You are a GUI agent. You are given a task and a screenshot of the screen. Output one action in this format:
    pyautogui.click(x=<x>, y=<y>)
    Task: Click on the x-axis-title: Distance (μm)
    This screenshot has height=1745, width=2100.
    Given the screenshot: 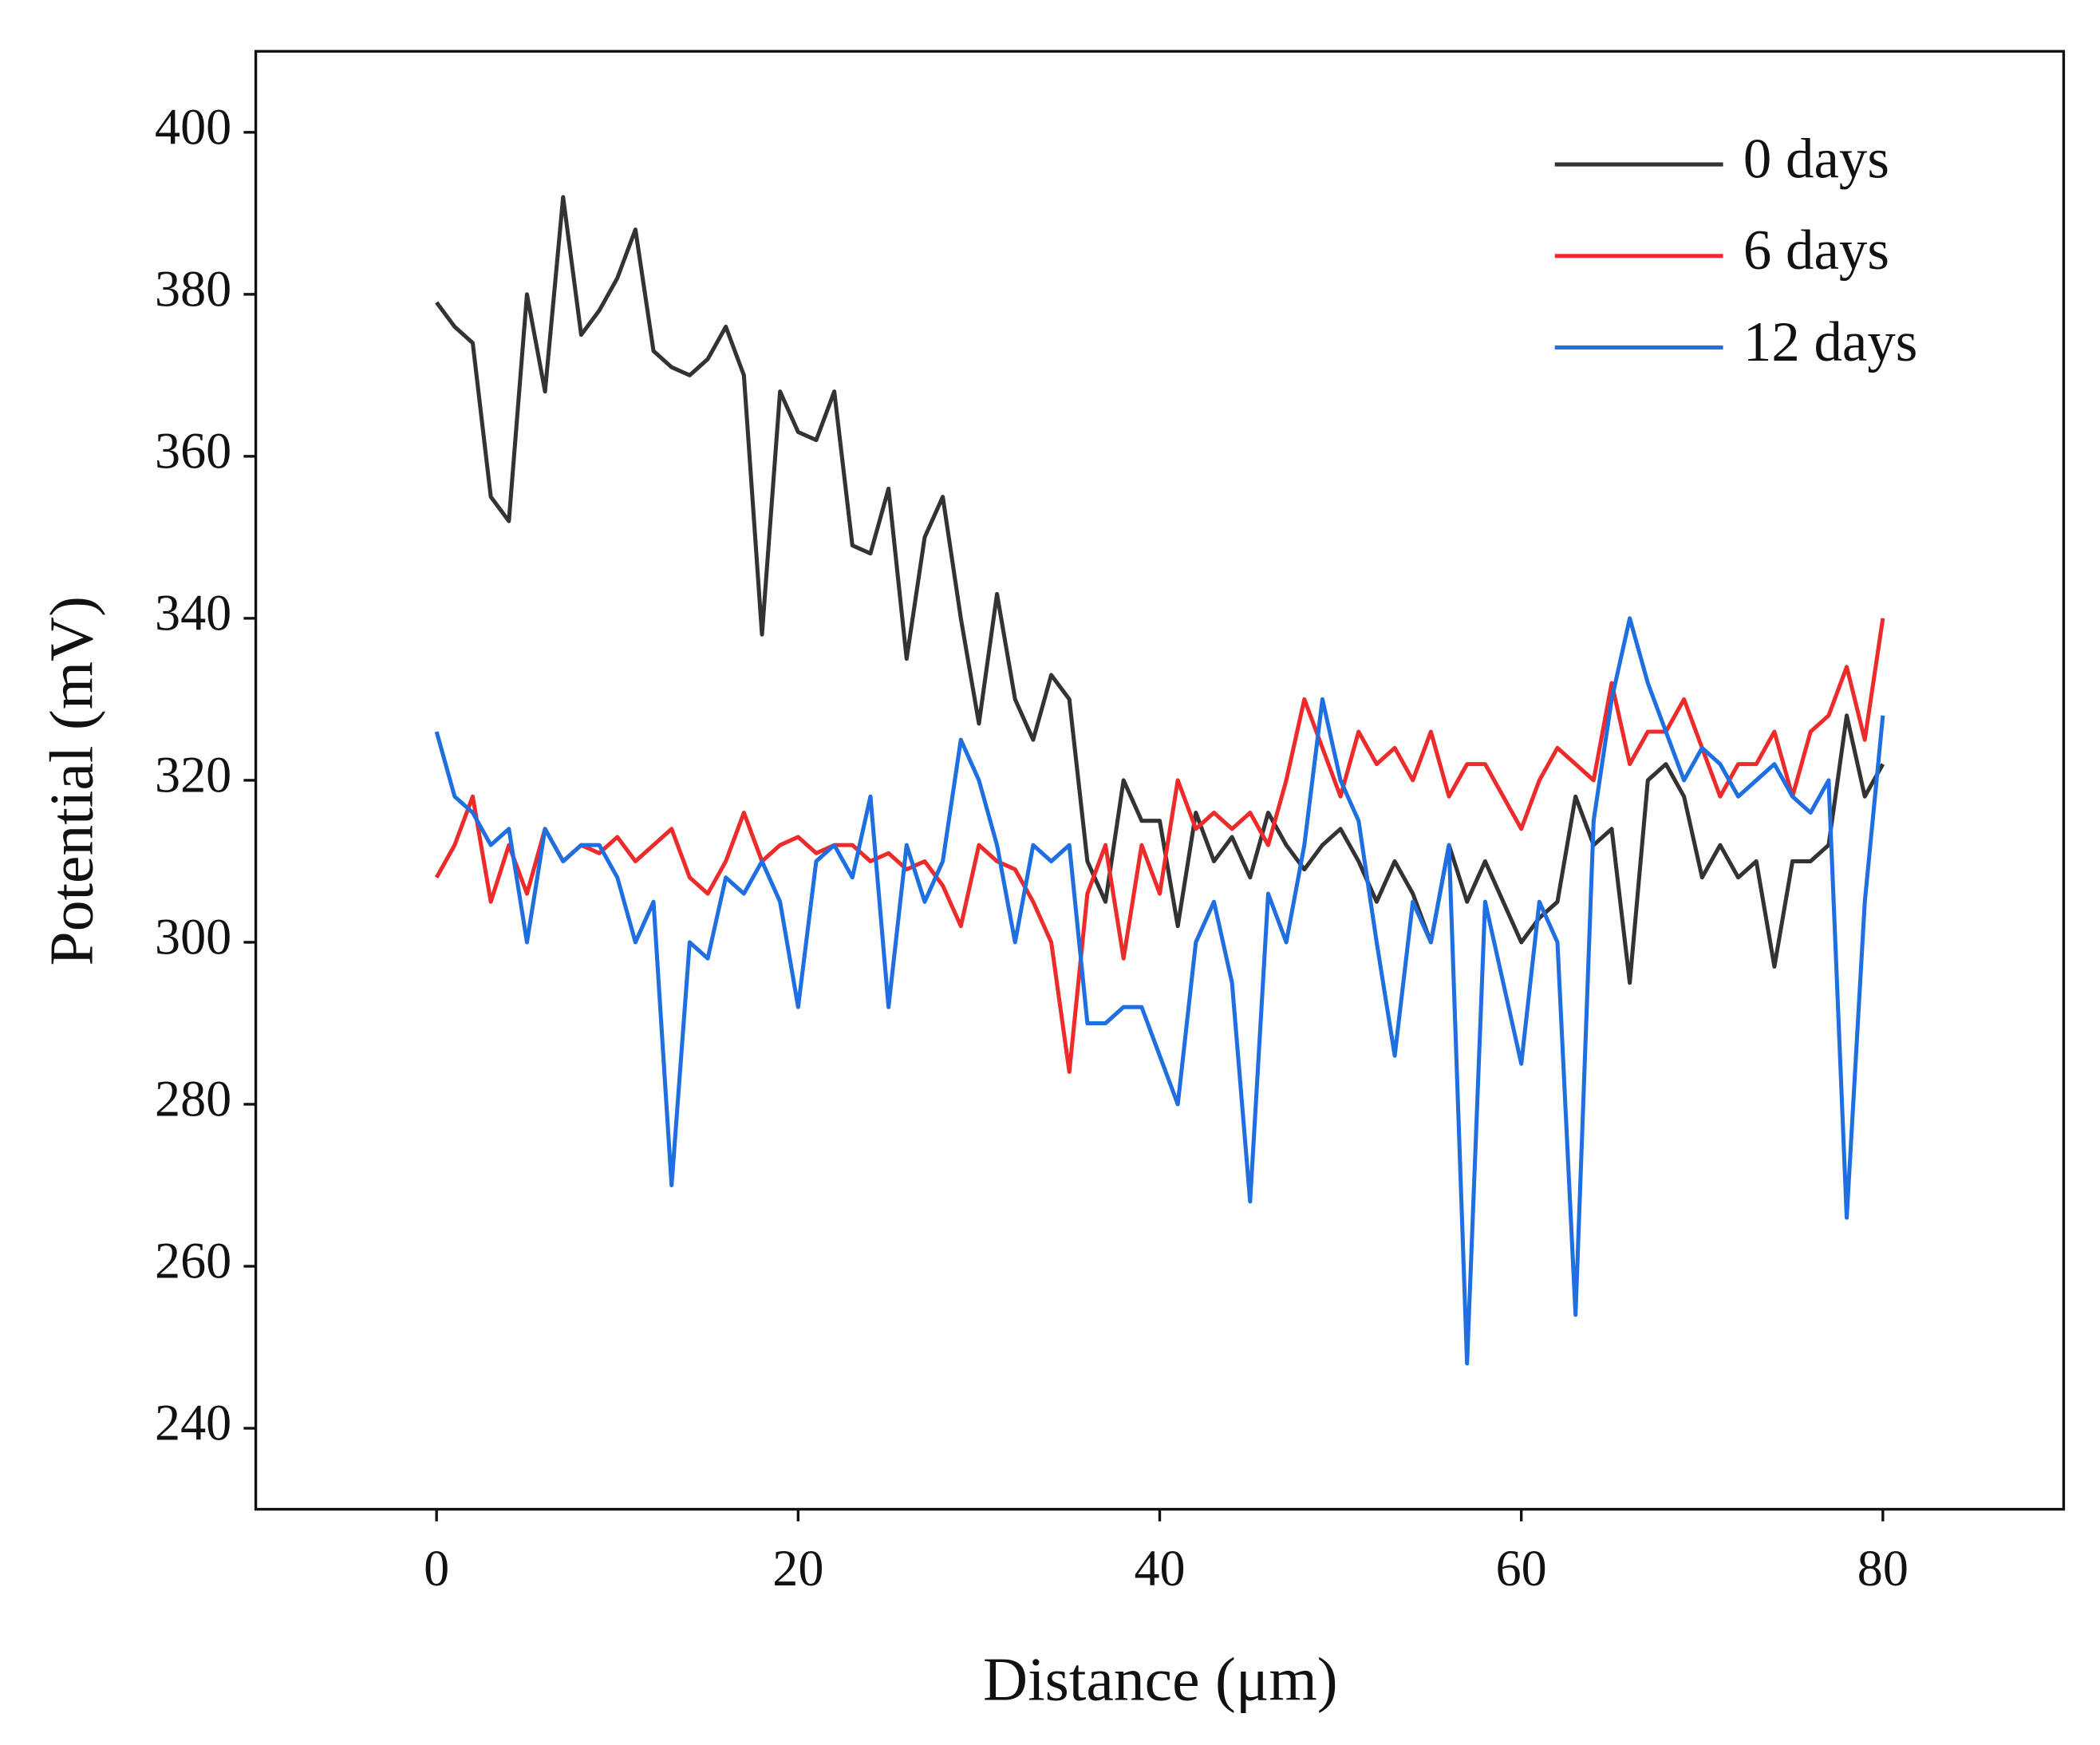 What is the action you would take?
    pyautogui.click(x=1160, y=1678)
    